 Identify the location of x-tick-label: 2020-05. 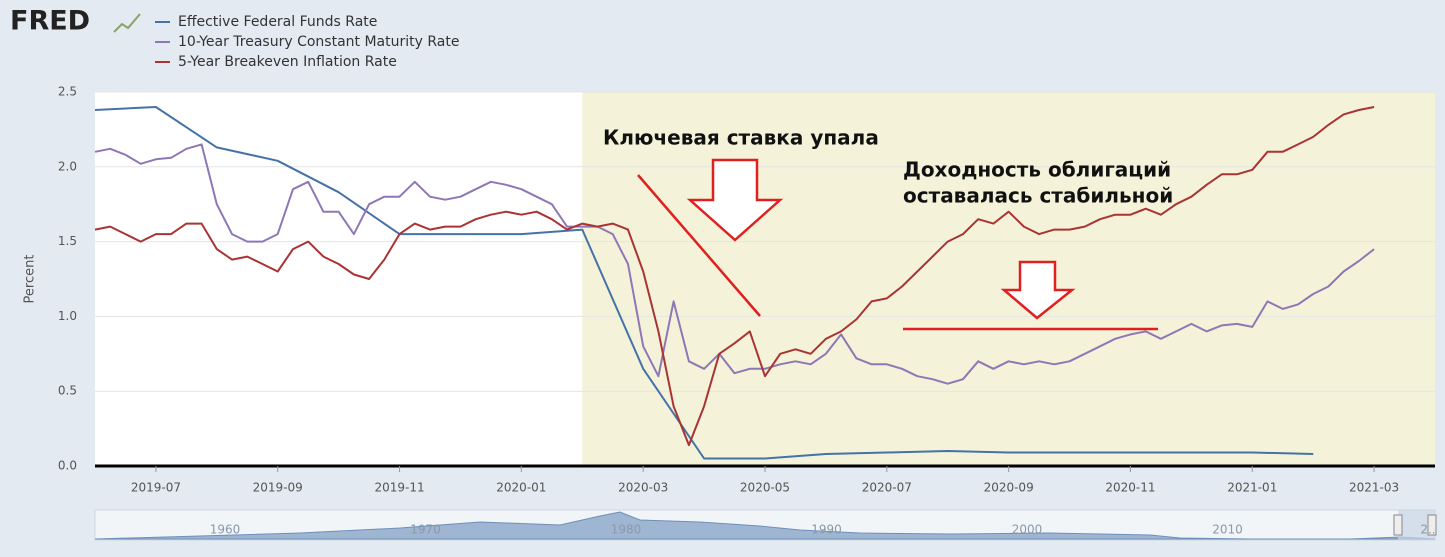
(765, 488).